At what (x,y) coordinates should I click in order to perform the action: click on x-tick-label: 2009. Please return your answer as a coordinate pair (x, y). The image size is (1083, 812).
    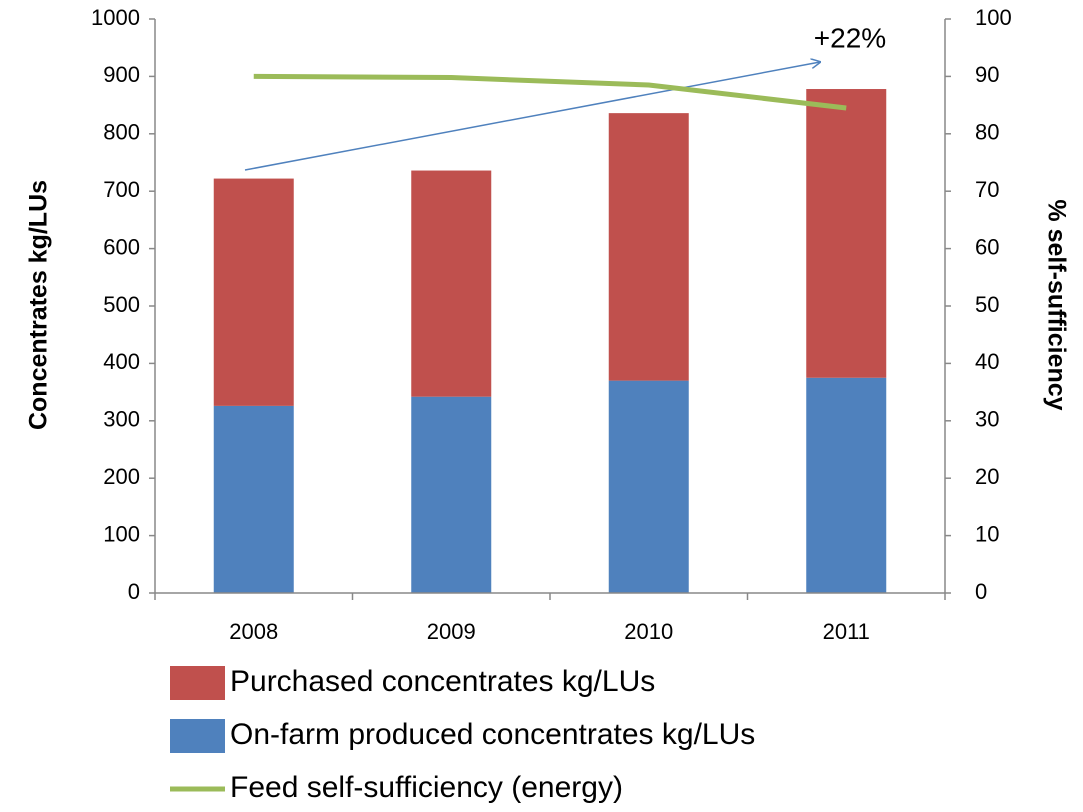
    Looking at the image, I should click on (451, 631).